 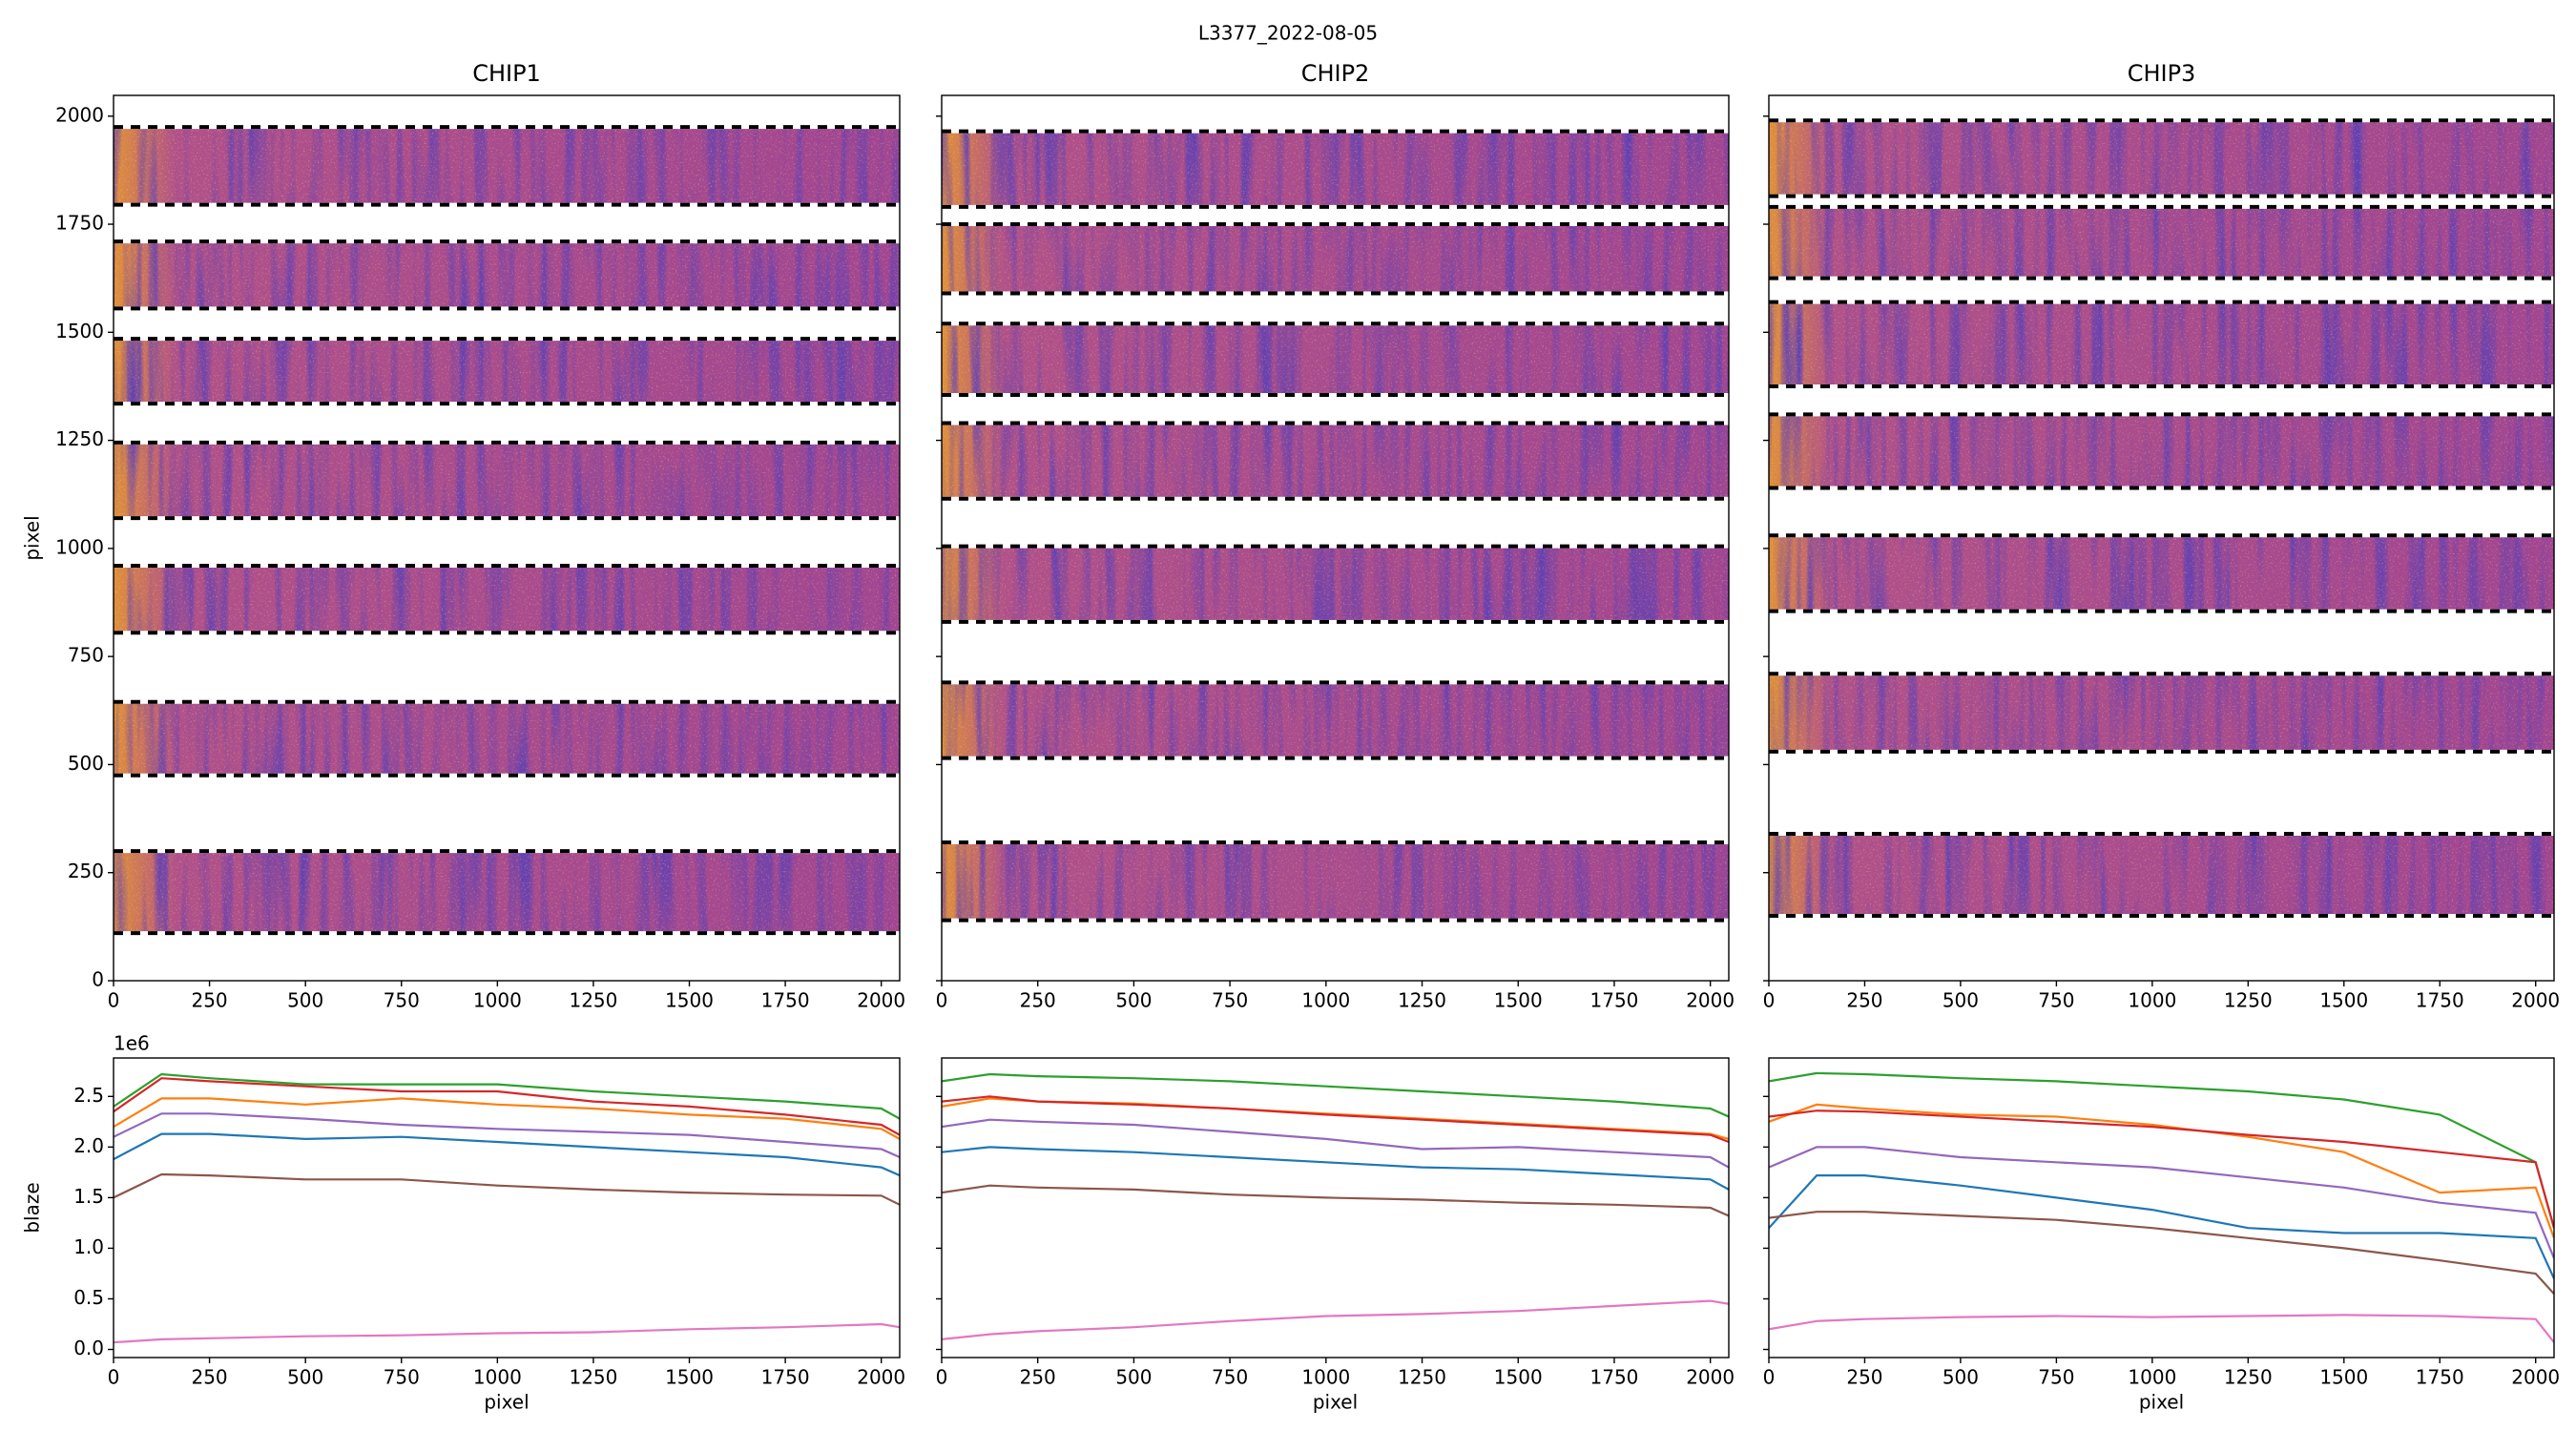 I want to click on y-tick-label: 1.5, so click(x=88, y=1196).